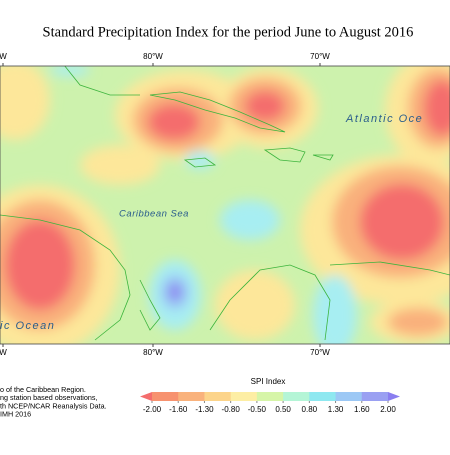  What do you see at coordinates (152, 409) in the screenshot?
I see `legend-tick-label: -2.00` at bounding box center [152, 409].